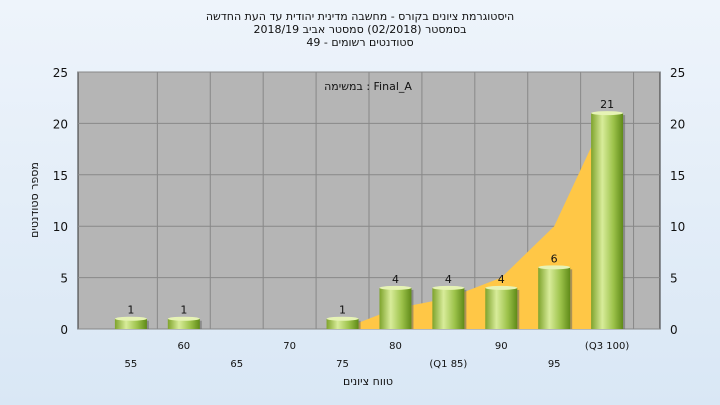 Image resolution: width=720 pixels, height=405 pixels. What do you see at coordinates (368, 381) in the screenshot?
I see `x-axis-title: טווח ציונים` at bounding box center [368, 381].